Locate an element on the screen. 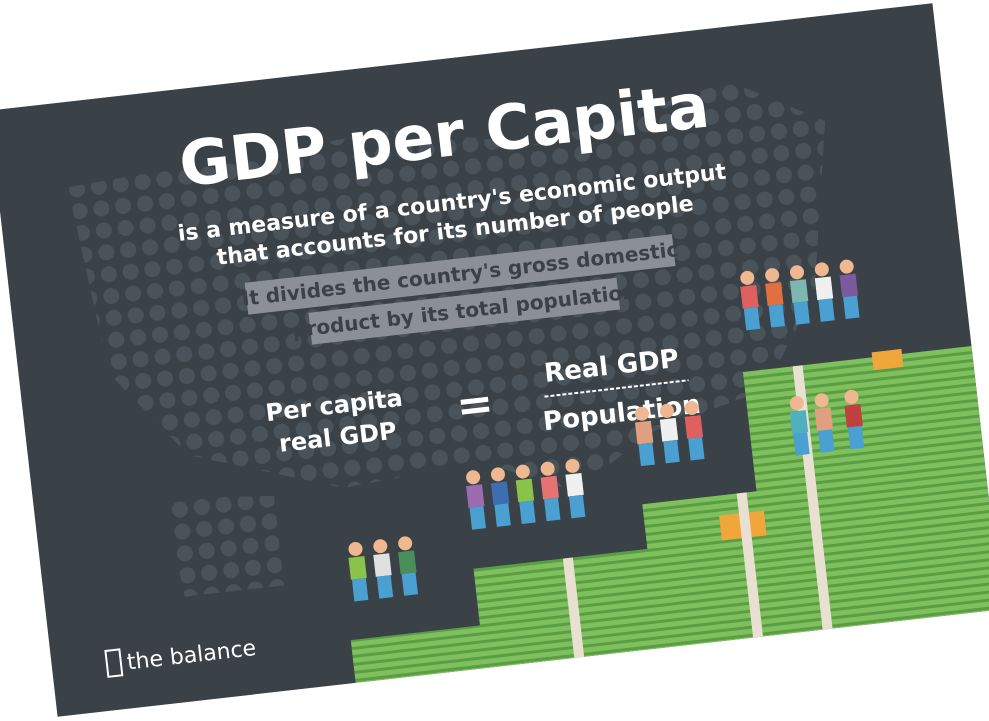 This screenshot has width=989, height=721. coin-stack is located at coordinates (887, 359).